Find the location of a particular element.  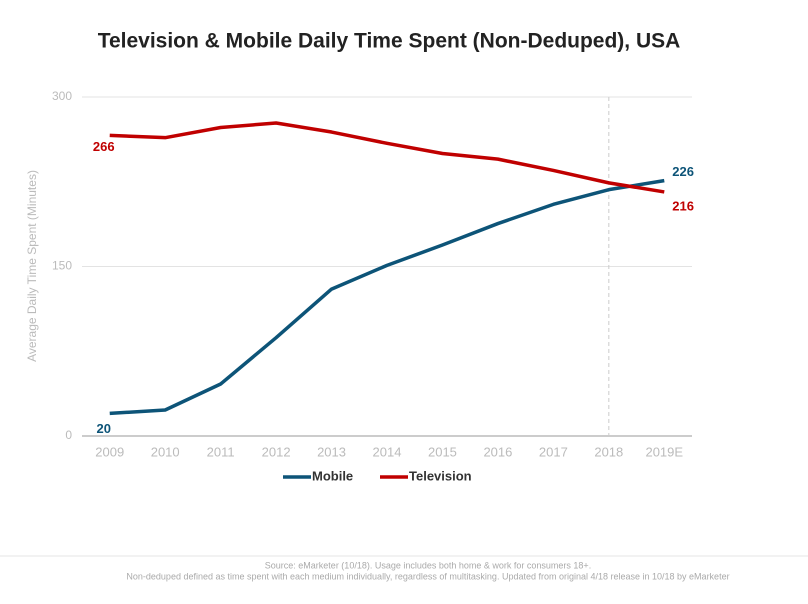

y-axis-label: Average Daily Time Spent (Minutes) is located at coordinates (32, 266).